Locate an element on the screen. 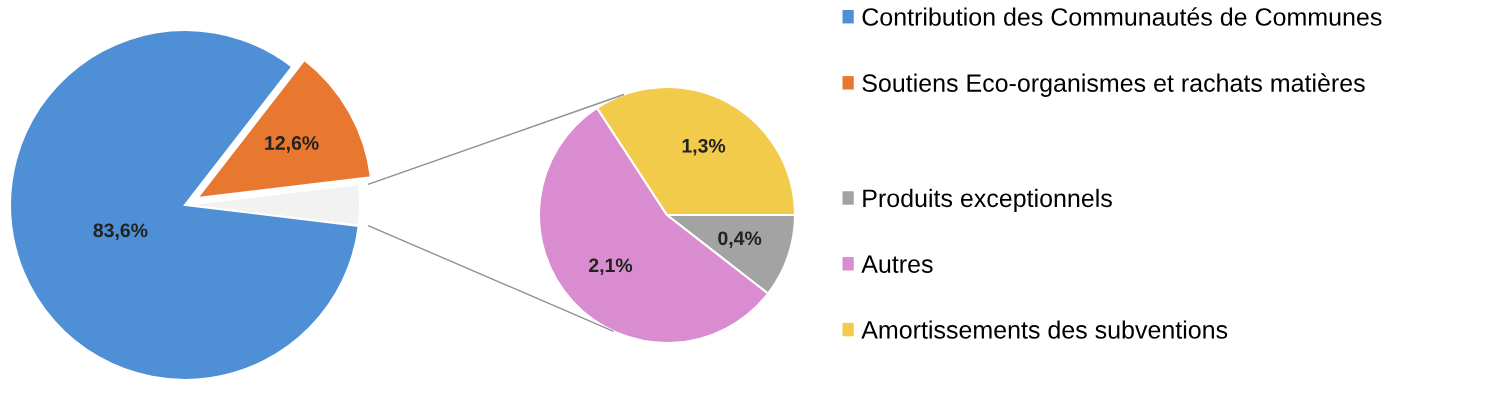 Image resolution: width=1492 pixels, height=412 pixels. data-label: 2,1% is located at coordinates (611, 267).